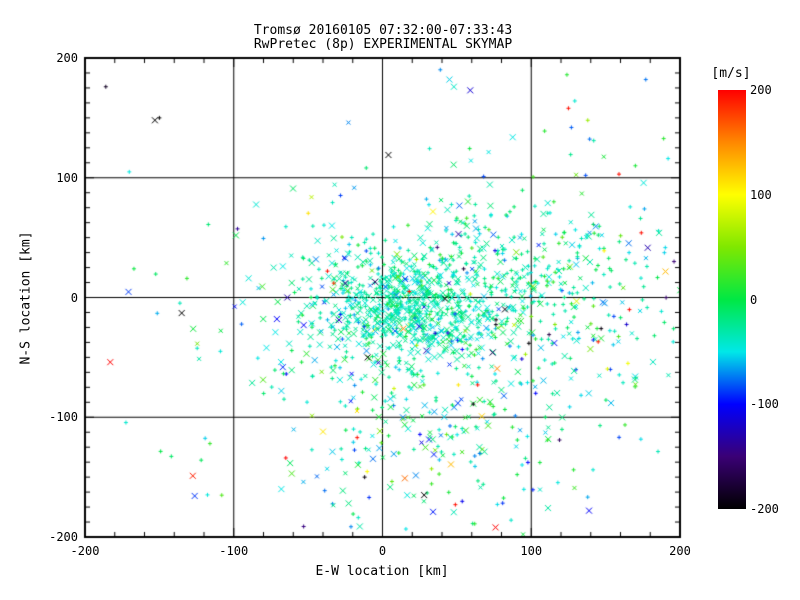  What do you see at coordinates (26, 298) in the screenshot?
I see `y-axis-label: N-S location [km]` at bounding box center [26, 298].